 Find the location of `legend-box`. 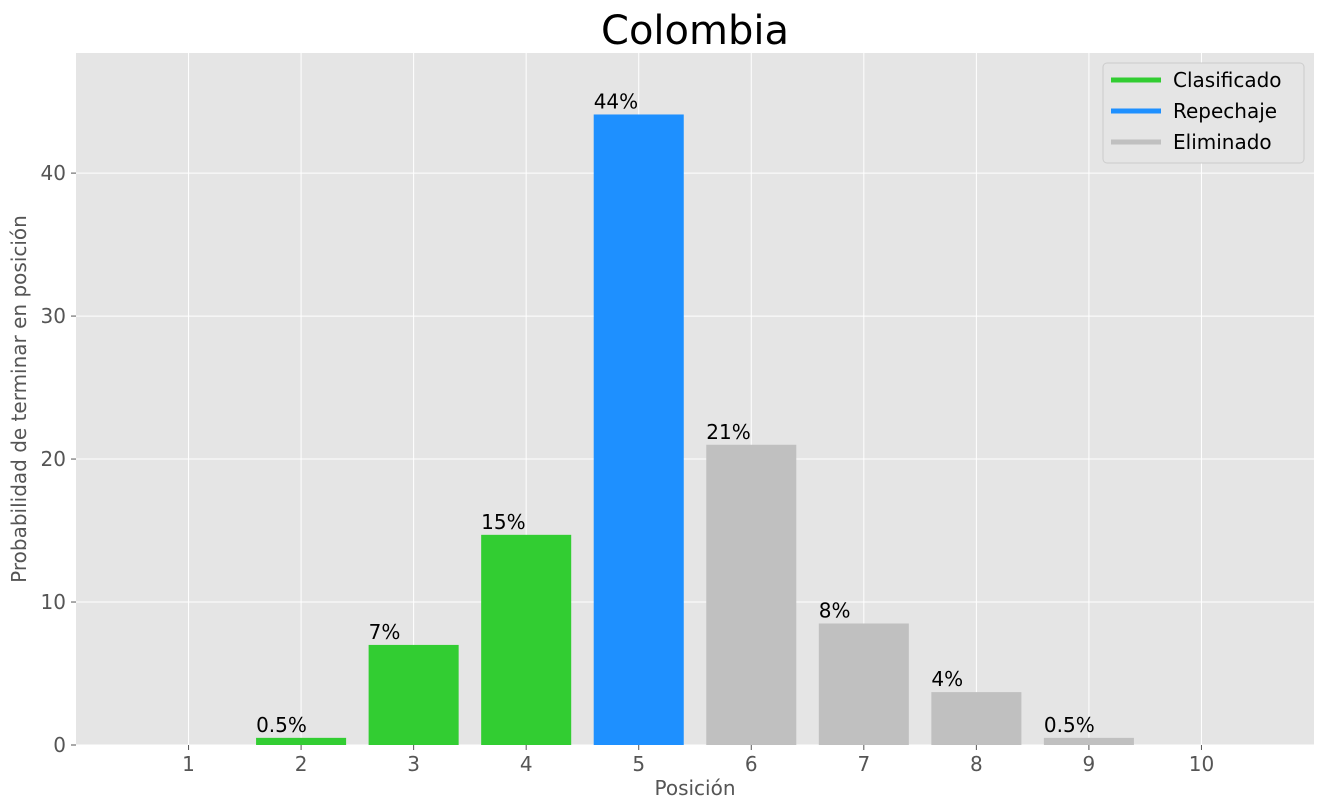

legend-box is located at coordinates (1203, 113).